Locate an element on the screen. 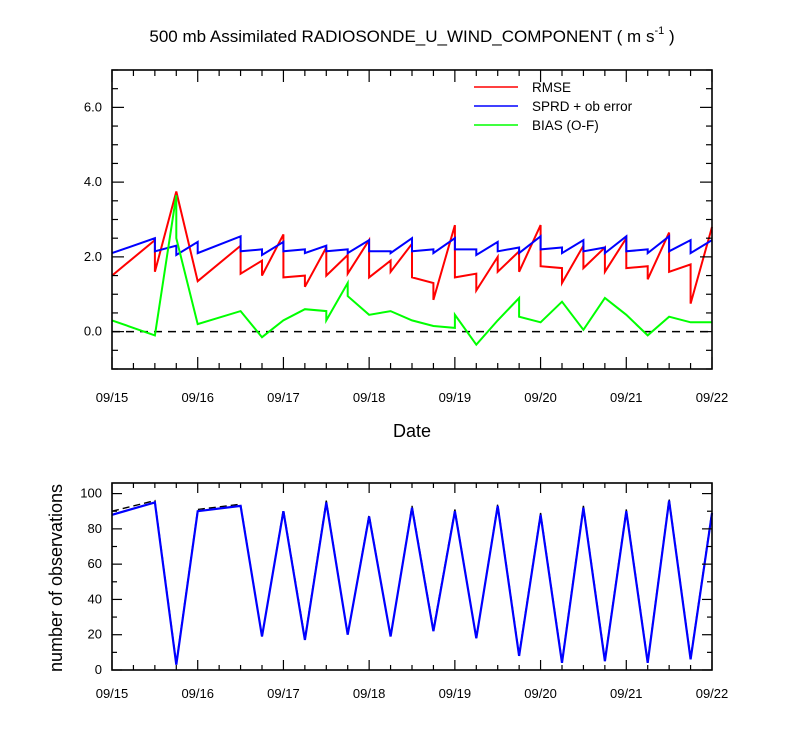 The image size is (800, 750). bottom-x-tick-label: 09/21 is located at coordinates (626, 693).